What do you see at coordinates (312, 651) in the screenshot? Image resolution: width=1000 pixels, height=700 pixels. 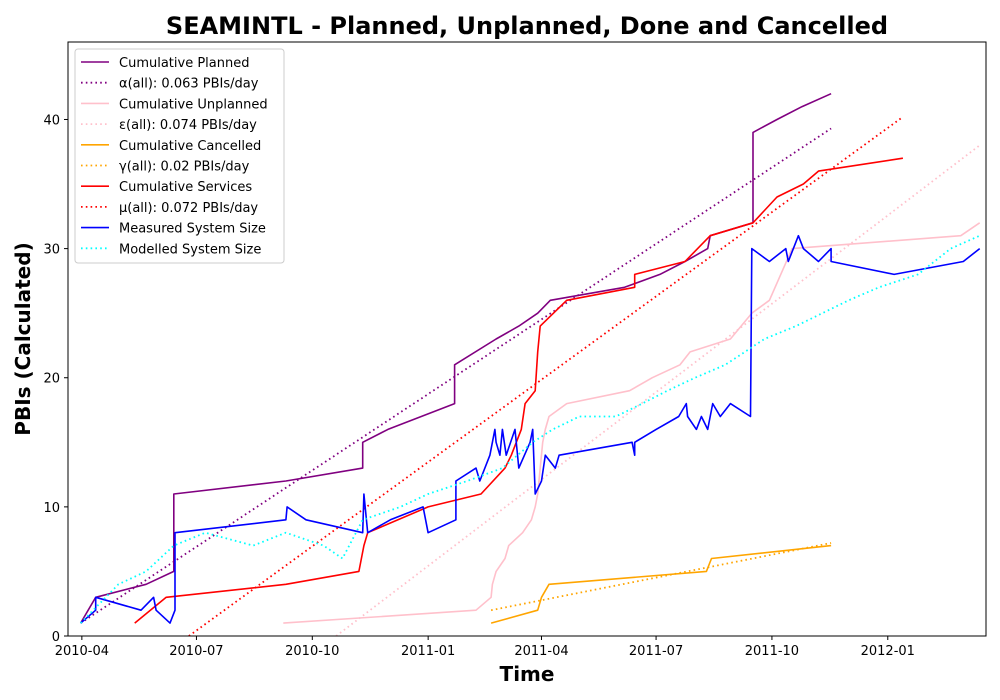 I see `x-tick-label: 2010-10` at bounding box center [312, 651].